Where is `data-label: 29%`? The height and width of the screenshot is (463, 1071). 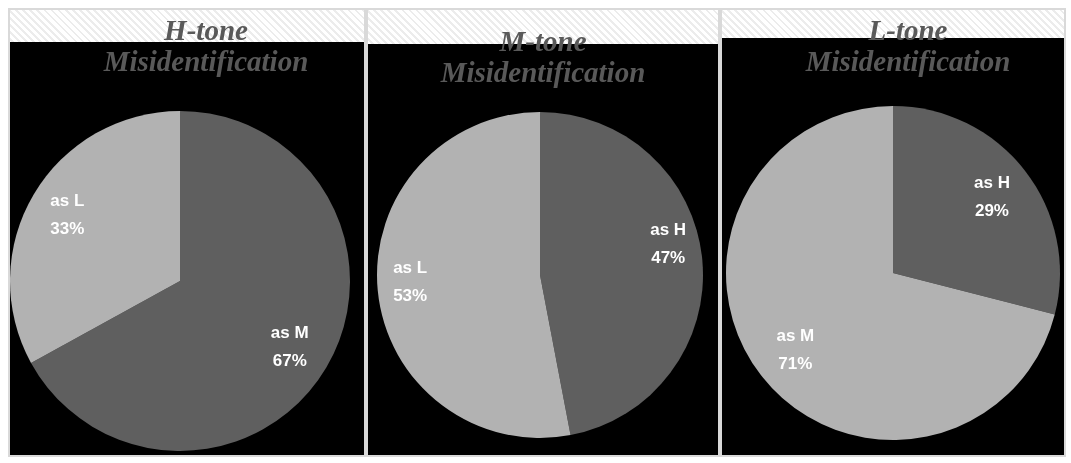 data-label: 29% is located at coordinates (991, 211).